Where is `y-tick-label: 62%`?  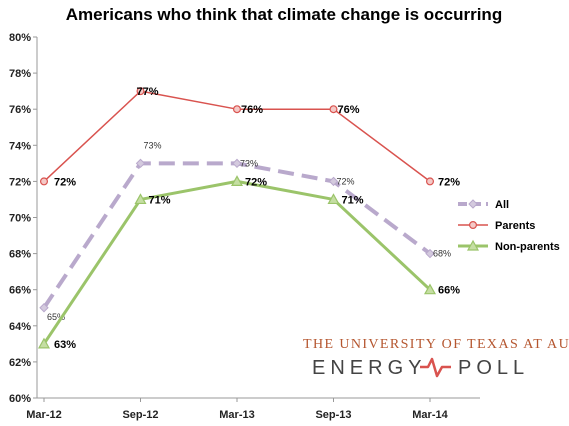 y-tick-label: 62% is located at coordinates (20, 363).